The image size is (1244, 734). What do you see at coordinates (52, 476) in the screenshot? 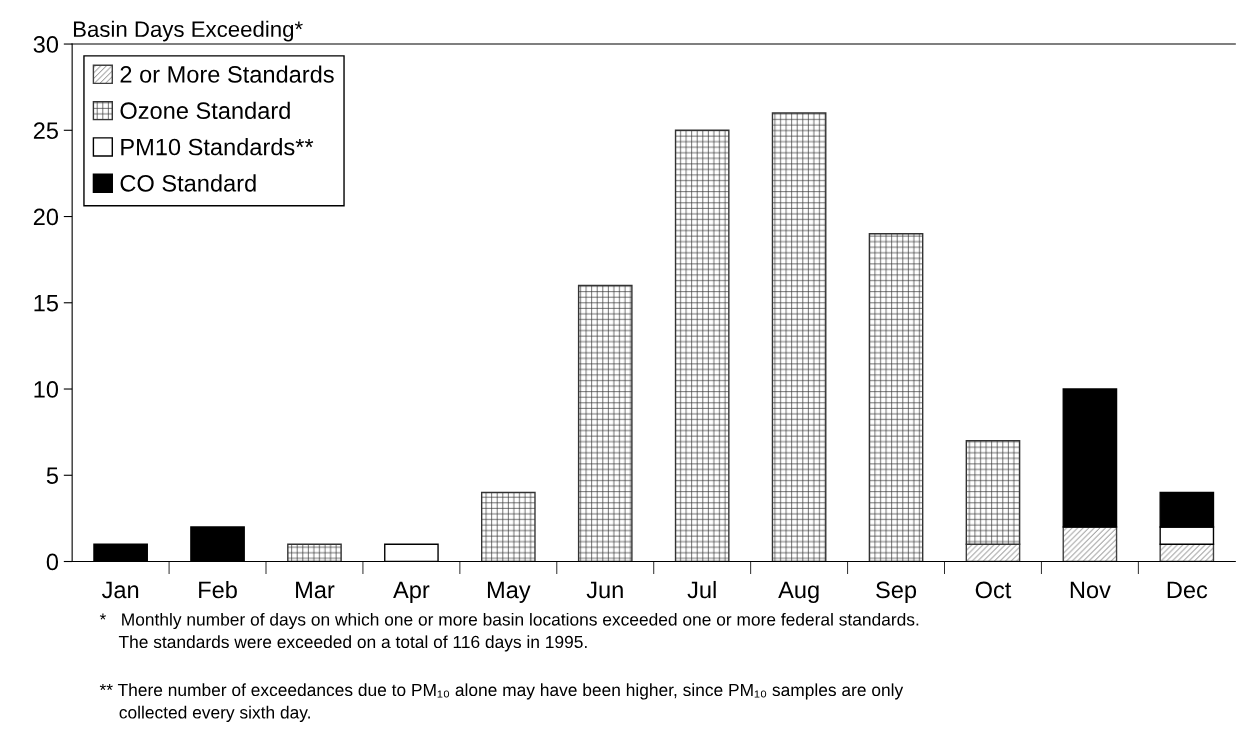
I see `y-tick-label: 5` at bounding box center [52, 476].